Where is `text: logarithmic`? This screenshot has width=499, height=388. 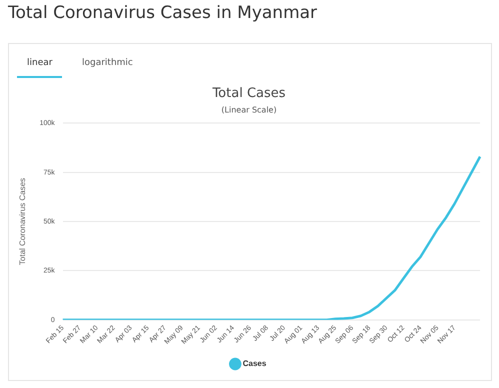 text: logarithmic is located at coordinates (107, 64).